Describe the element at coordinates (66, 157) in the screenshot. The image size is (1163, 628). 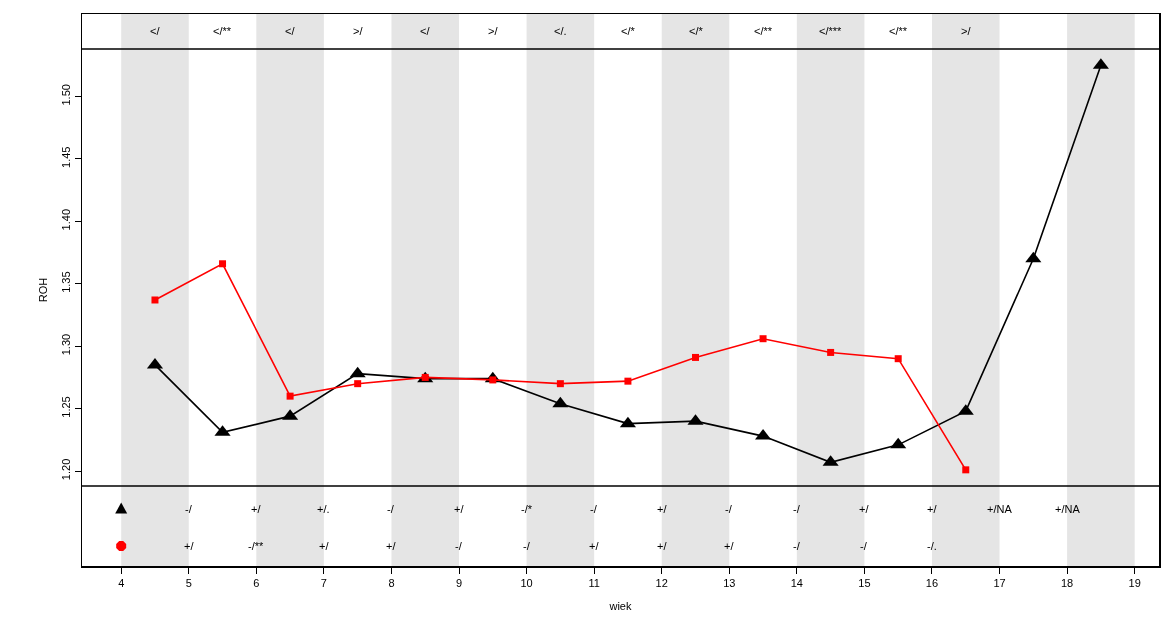
I see `y-tick-label: 1.45` at that location.